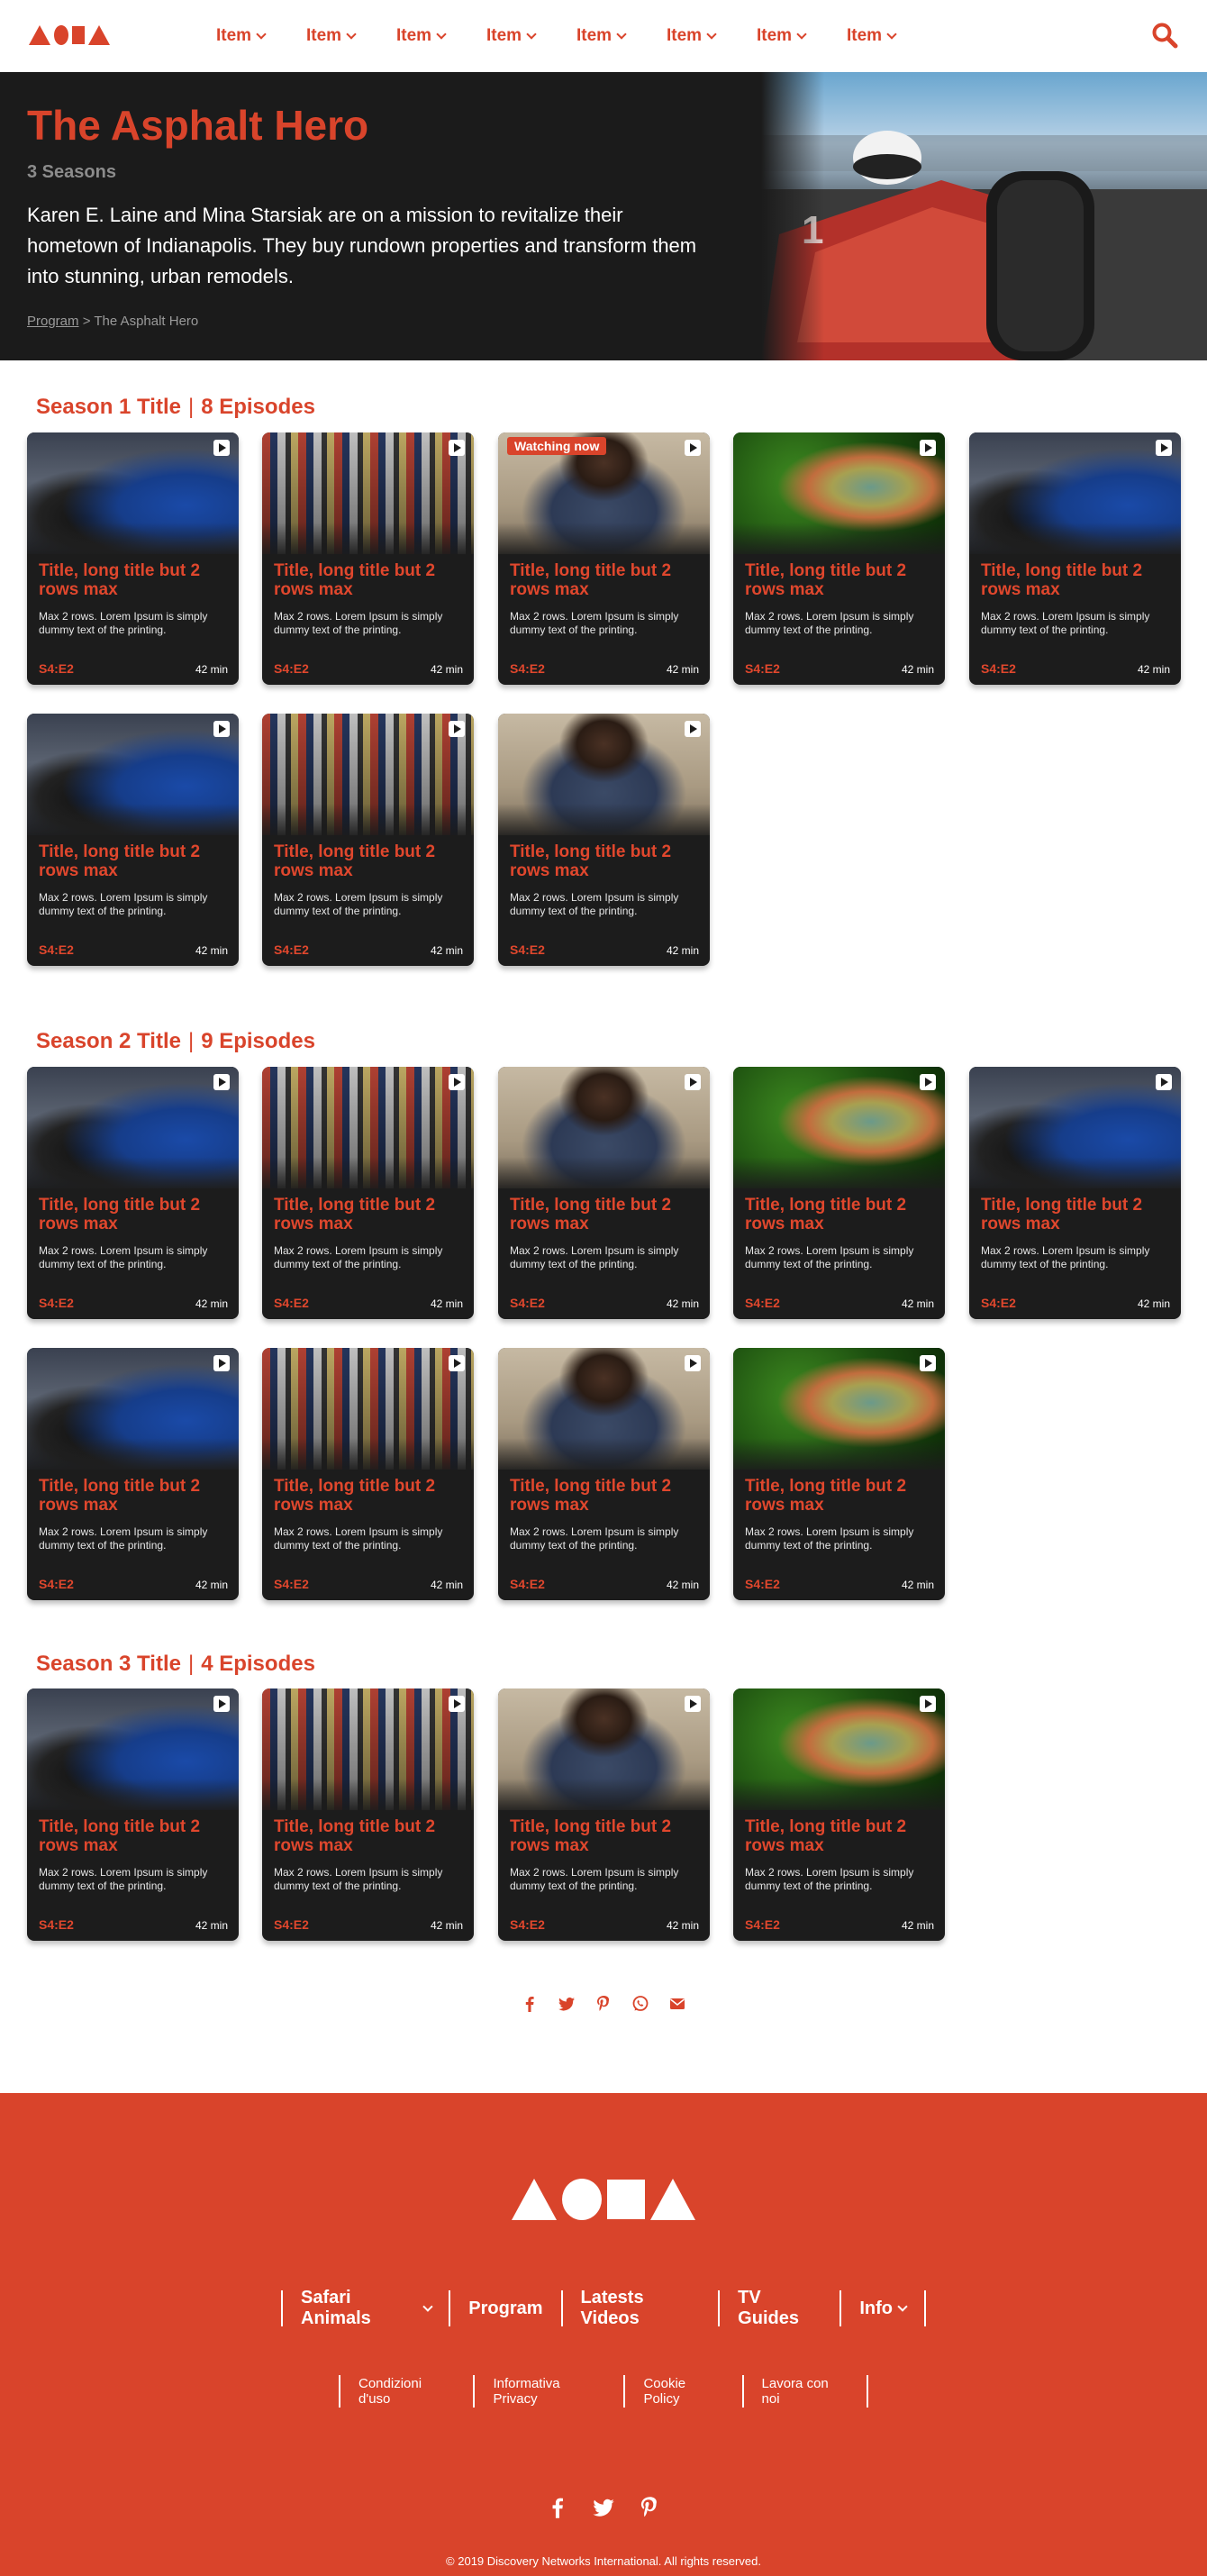 Image resolution: width=1207 pixels, height=2576 pixels. I want to click on email-icon, so click(677, 2004).